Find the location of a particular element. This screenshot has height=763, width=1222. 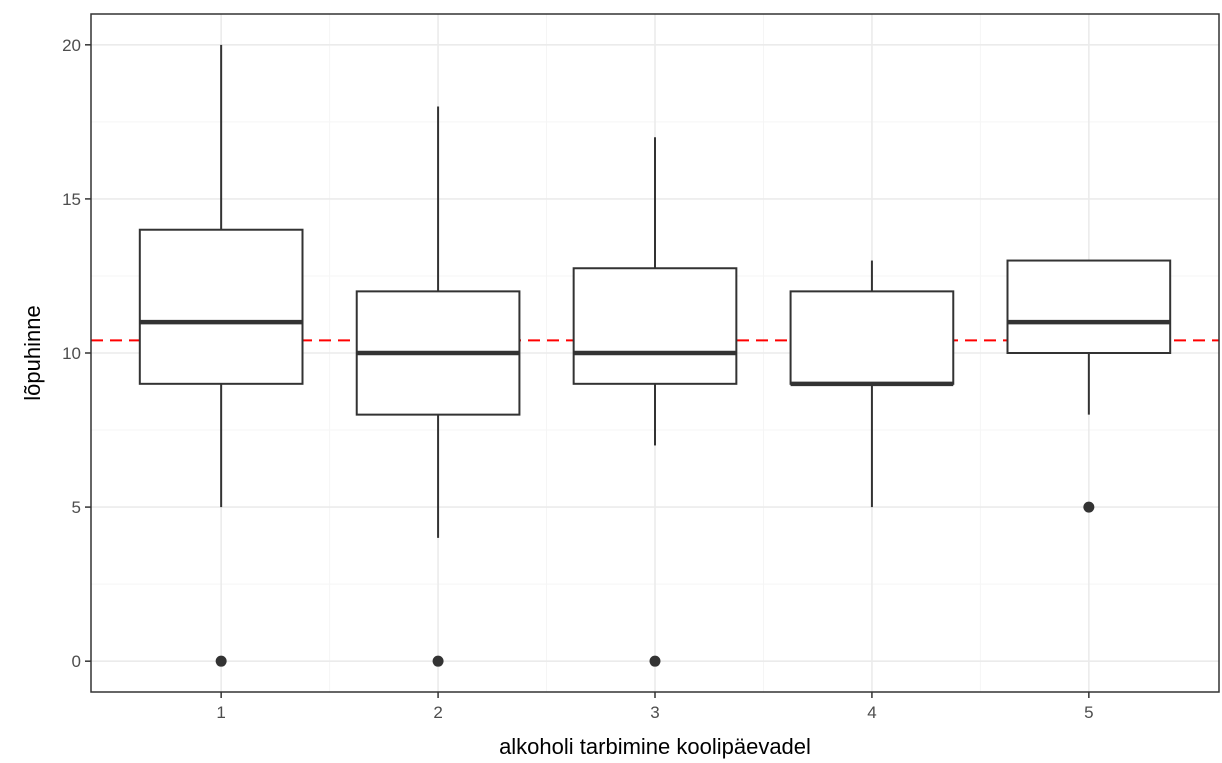

x-tick-label: 1 is located at coordinates (220, 712).